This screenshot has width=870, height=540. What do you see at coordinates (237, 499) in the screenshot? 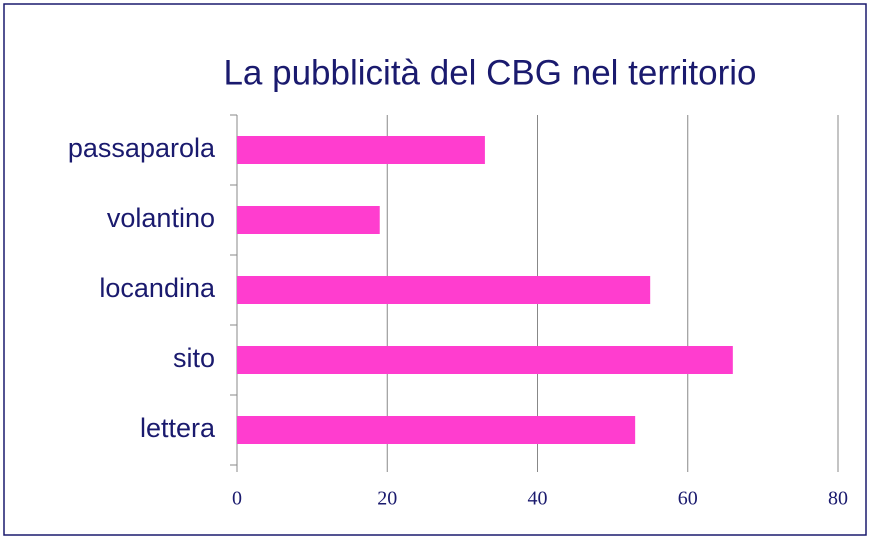
I see `x-tick-label: 0` at bounding box center [237, 499].